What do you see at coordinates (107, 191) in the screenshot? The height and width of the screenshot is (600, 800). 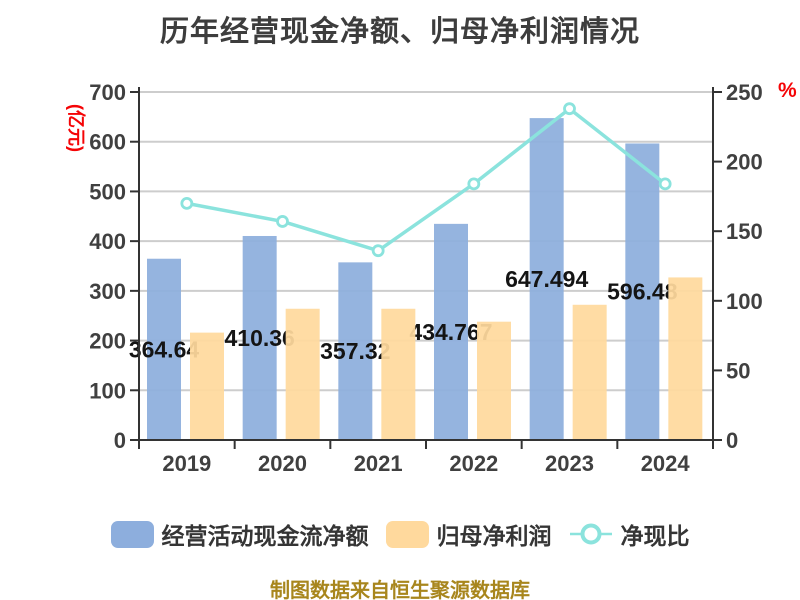 I see `svg-text: 500` at bounding box center [107, 191].